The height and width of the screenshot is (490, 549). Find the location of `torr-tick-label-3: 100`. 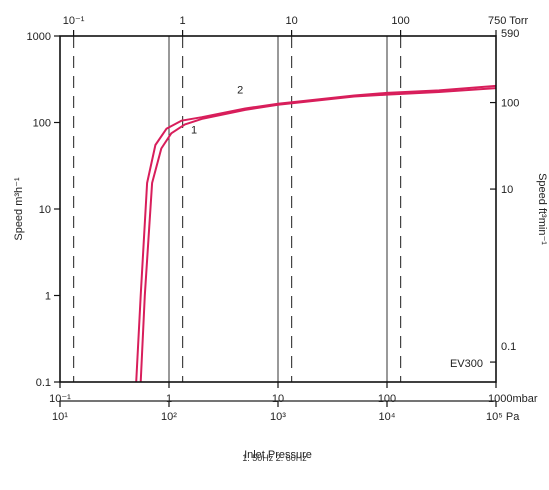

torr-tick-label-3: 100 is located at coordinates (400, 21).